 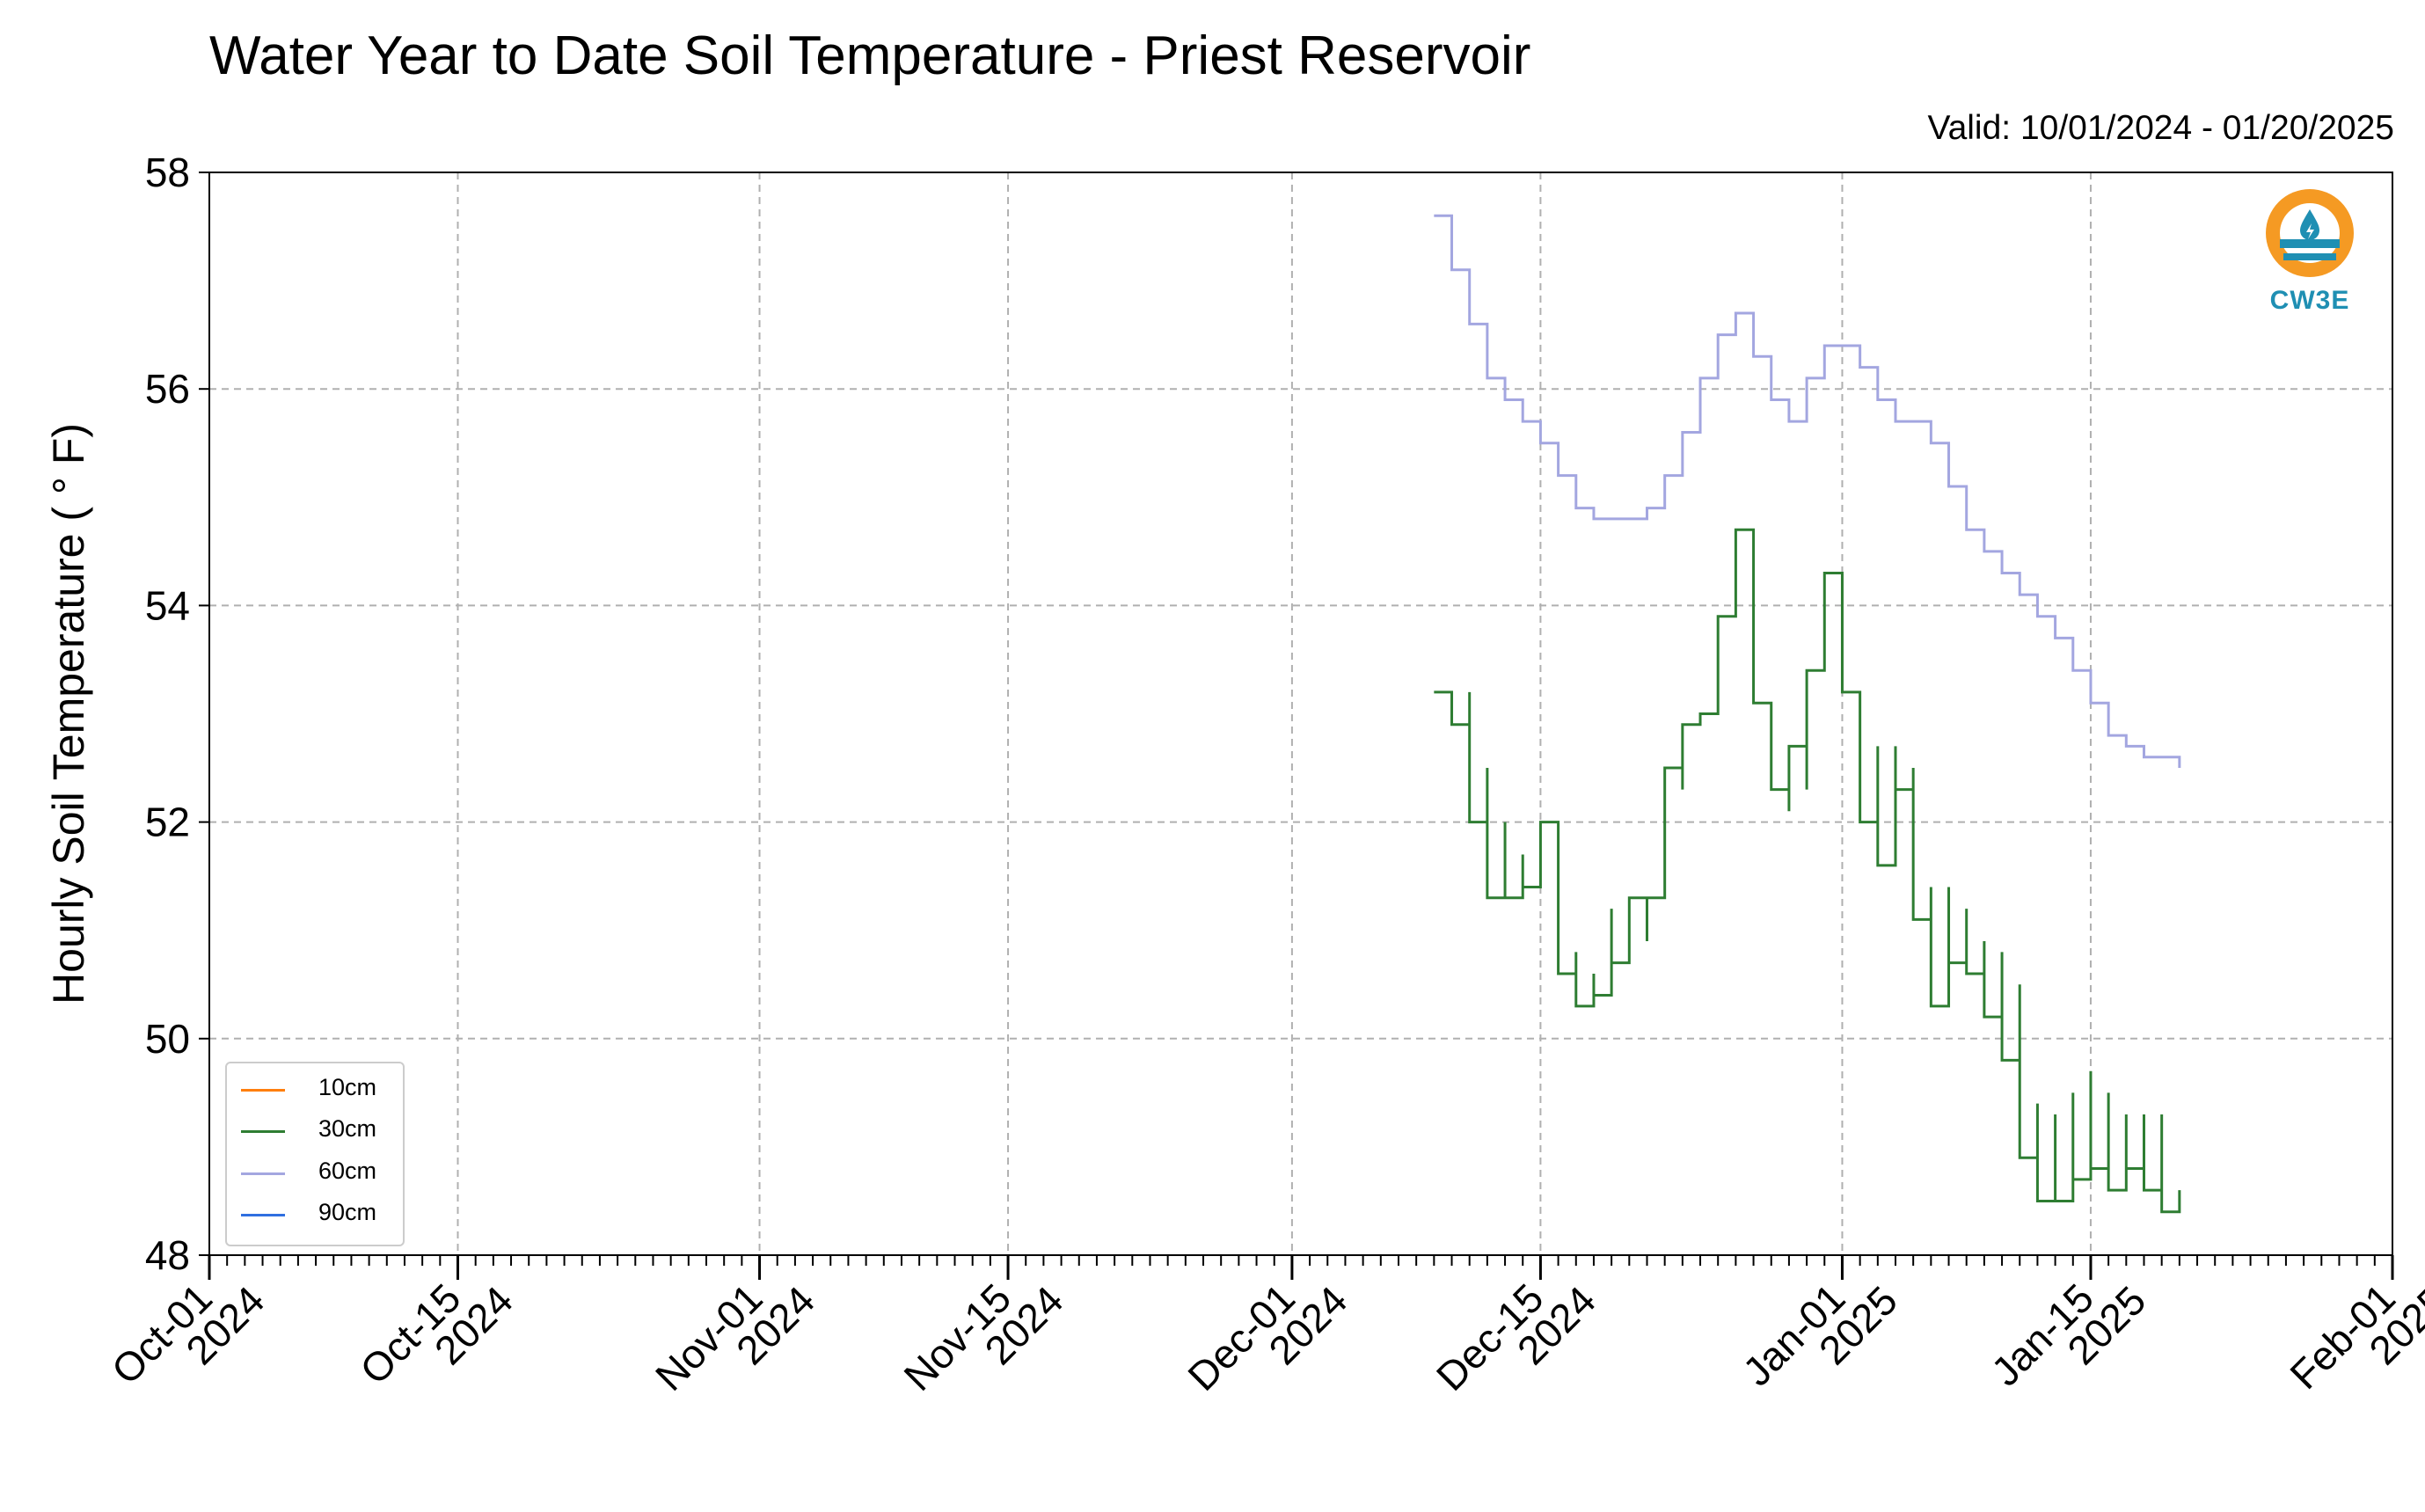 What do you see at coordinates (347, 1087) in the screenshot?
I see `legend-label-10cm: 10cm` at bounding box center [347, 1087].